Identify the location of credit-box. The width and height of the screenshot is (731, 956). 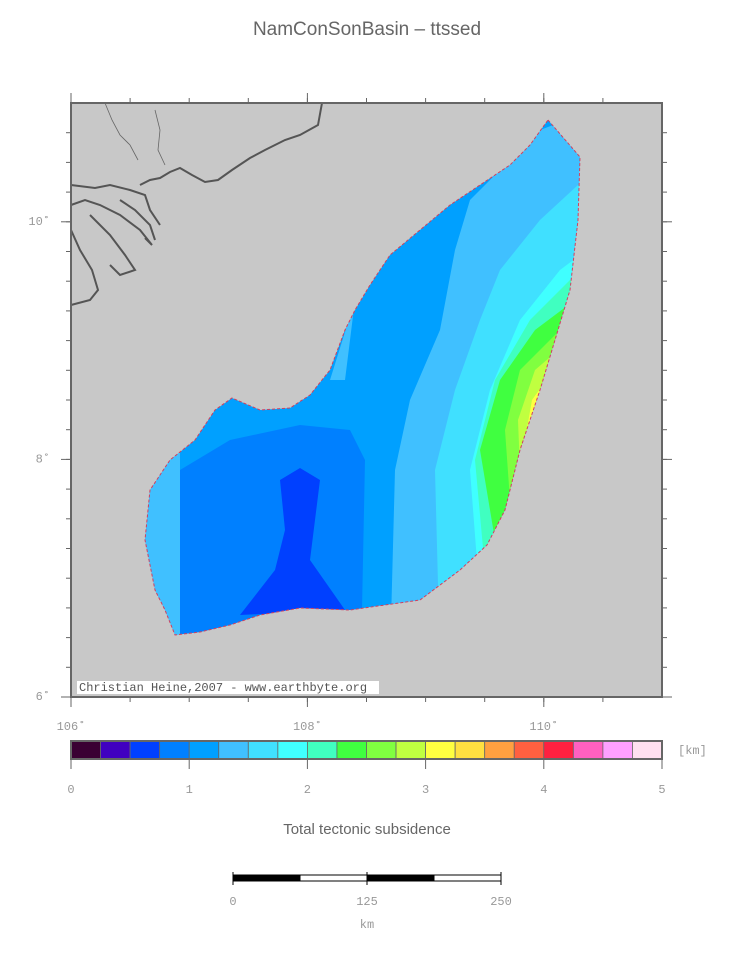
(228, 687).